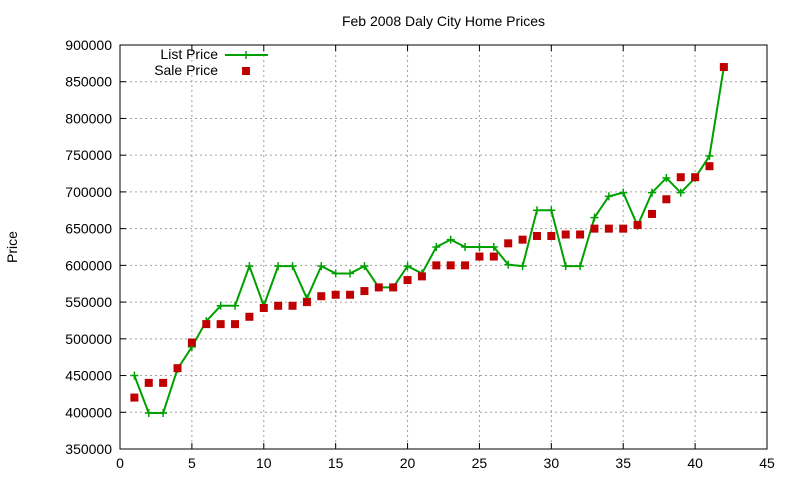  What do you see at coordinates (552, 463) in the screenshot?
I see `x-tick-label: 30` at bounding box center [552, 463].